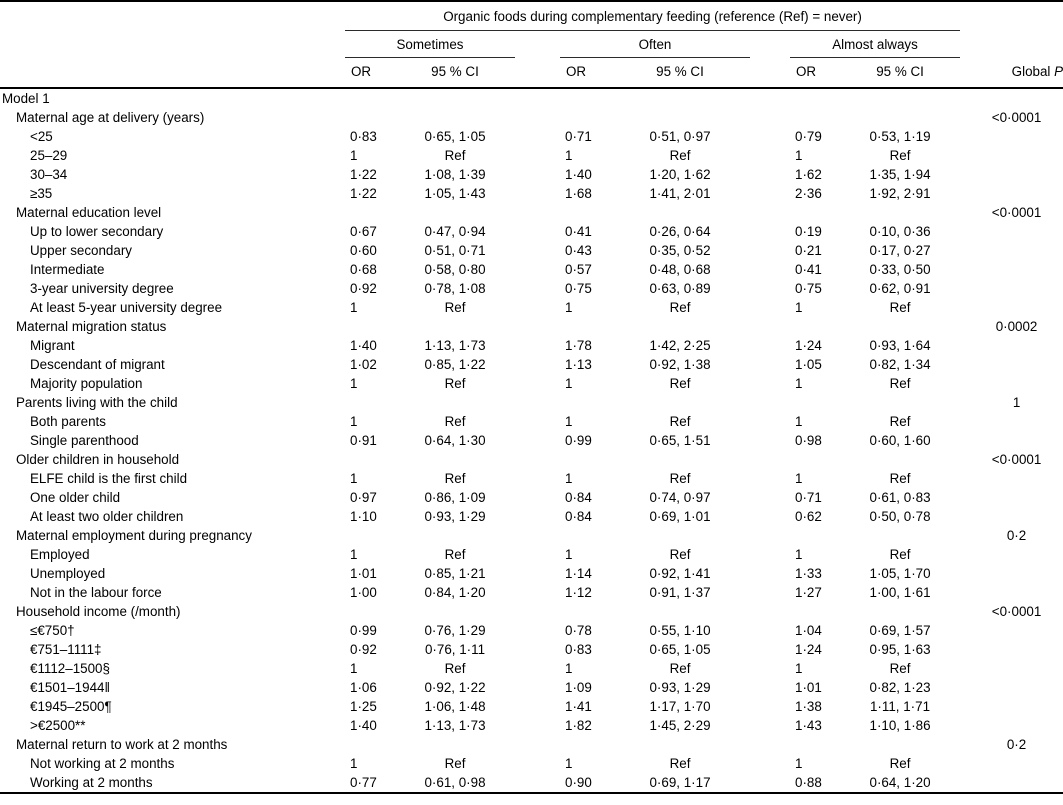  Describe the element at coordinates (49, 155) in the screenshot. I see `row-label: 25–29` at that location.